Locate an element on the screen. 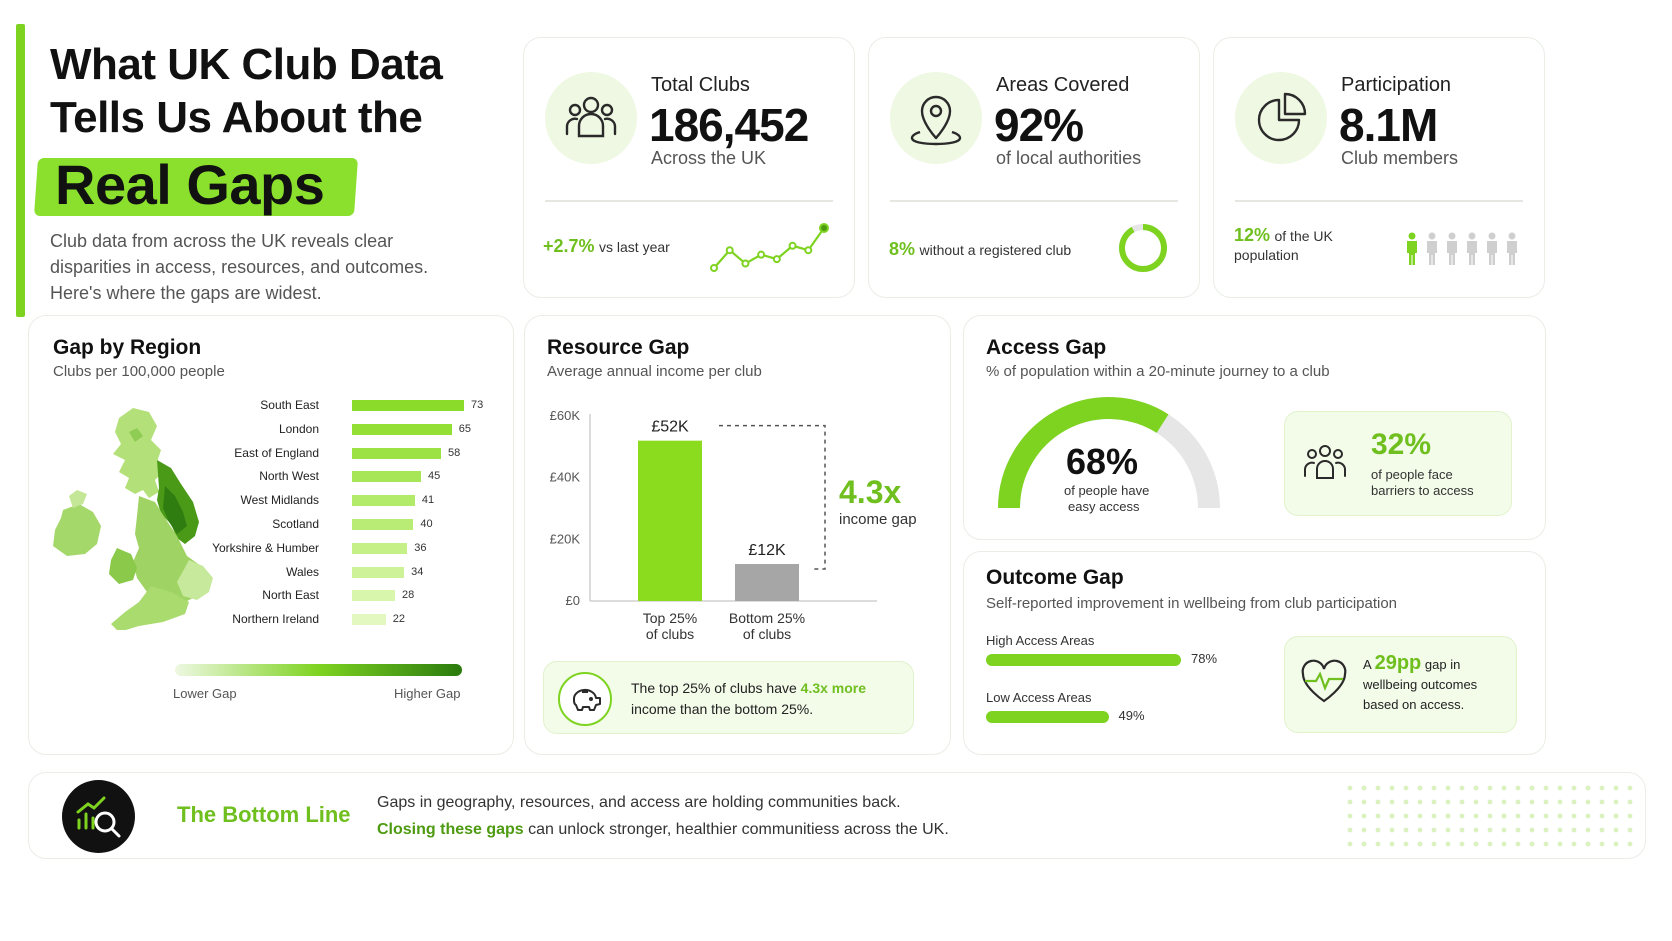 The width and height of the screenshot is (1672, 941). gap-value: 29pp is located at coordinates (1398, 663).